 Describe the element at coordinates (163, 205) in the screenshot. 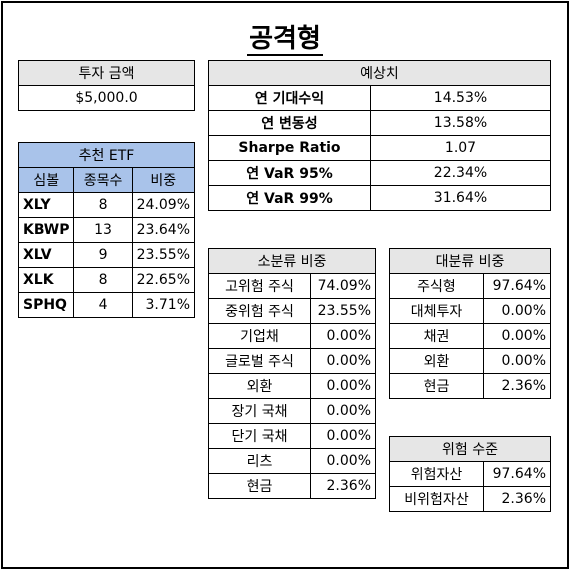

I see `etf-weight: 24.09%` at that location.